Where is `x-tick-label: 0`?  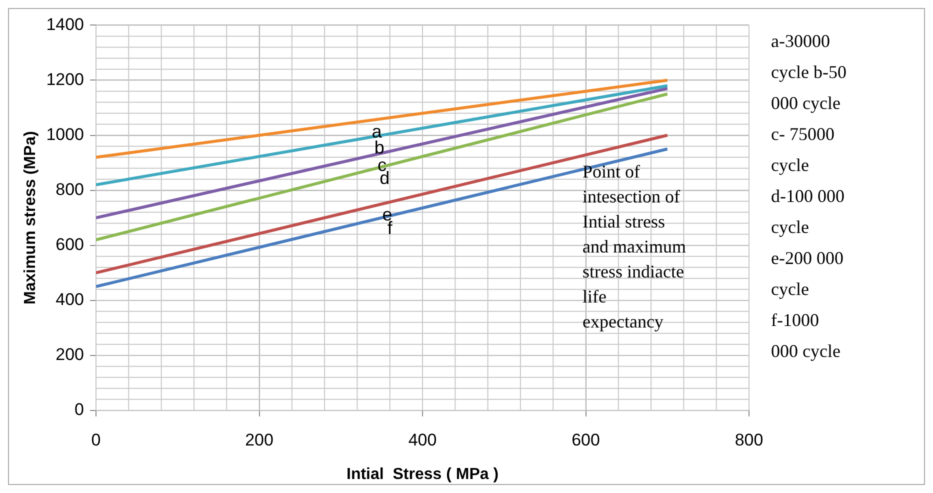 x-tick-label: 0 is located at coordinates (96, 440).